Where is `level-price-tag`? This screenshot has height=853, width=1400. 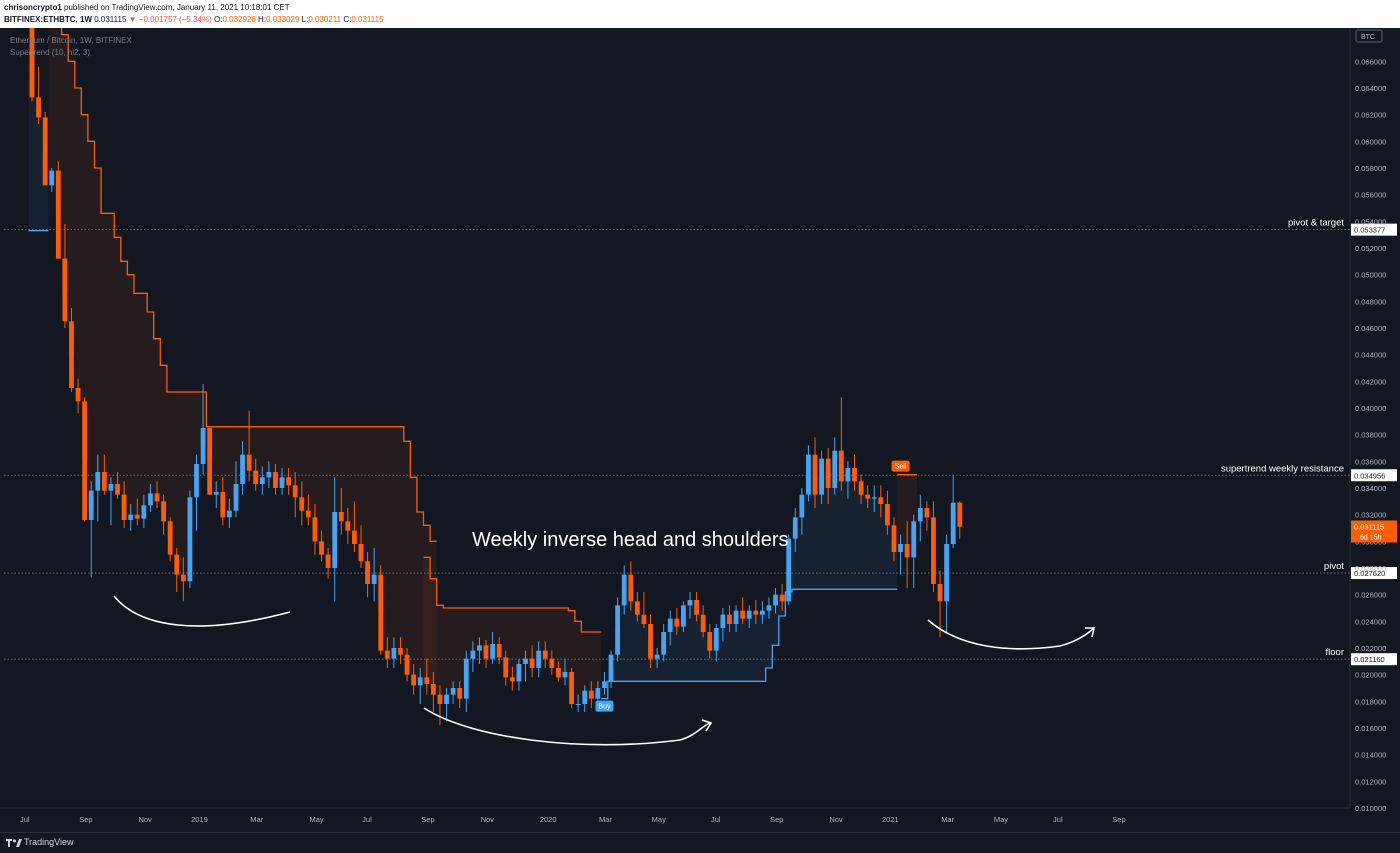 level-price-tag is located at coordinates (1374, 475).